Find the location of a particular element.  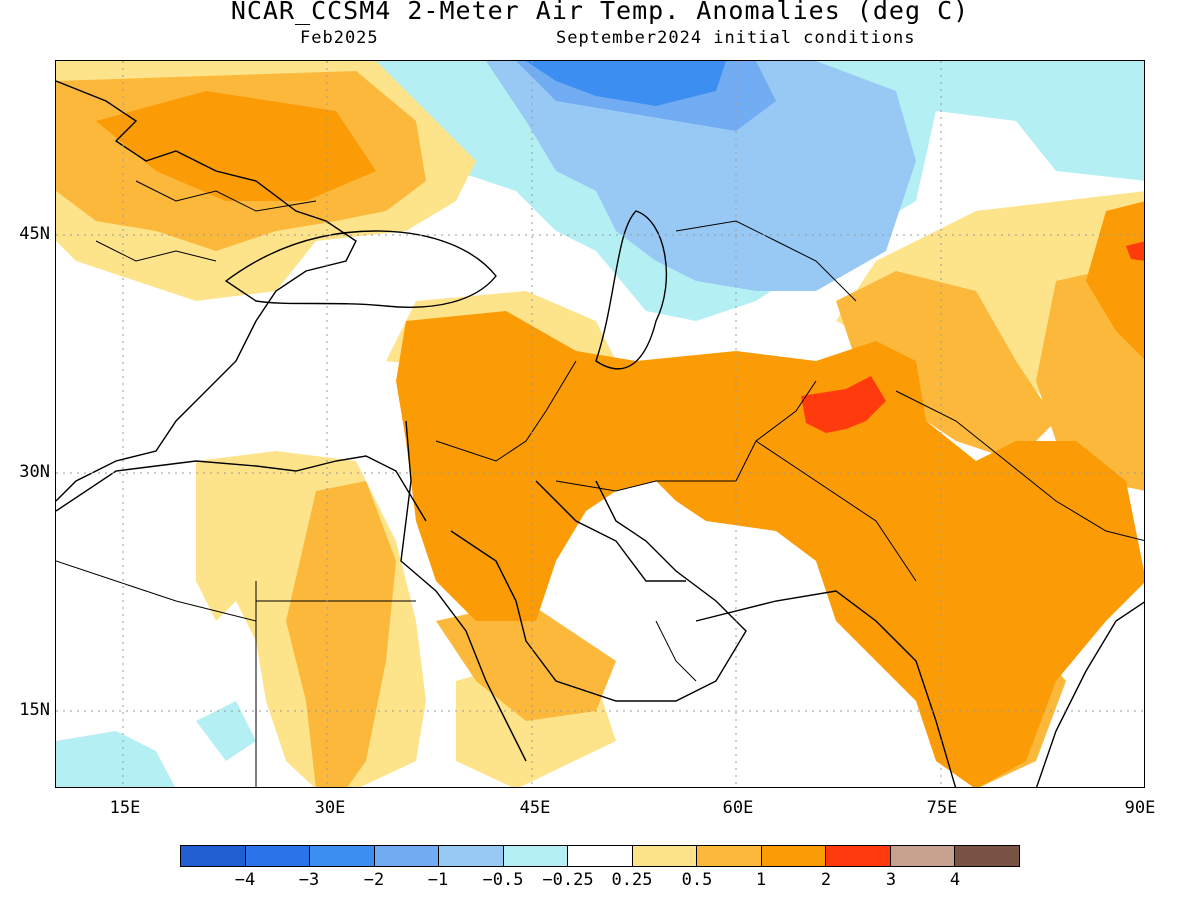

color-legend is located at coordinates (600, 856).